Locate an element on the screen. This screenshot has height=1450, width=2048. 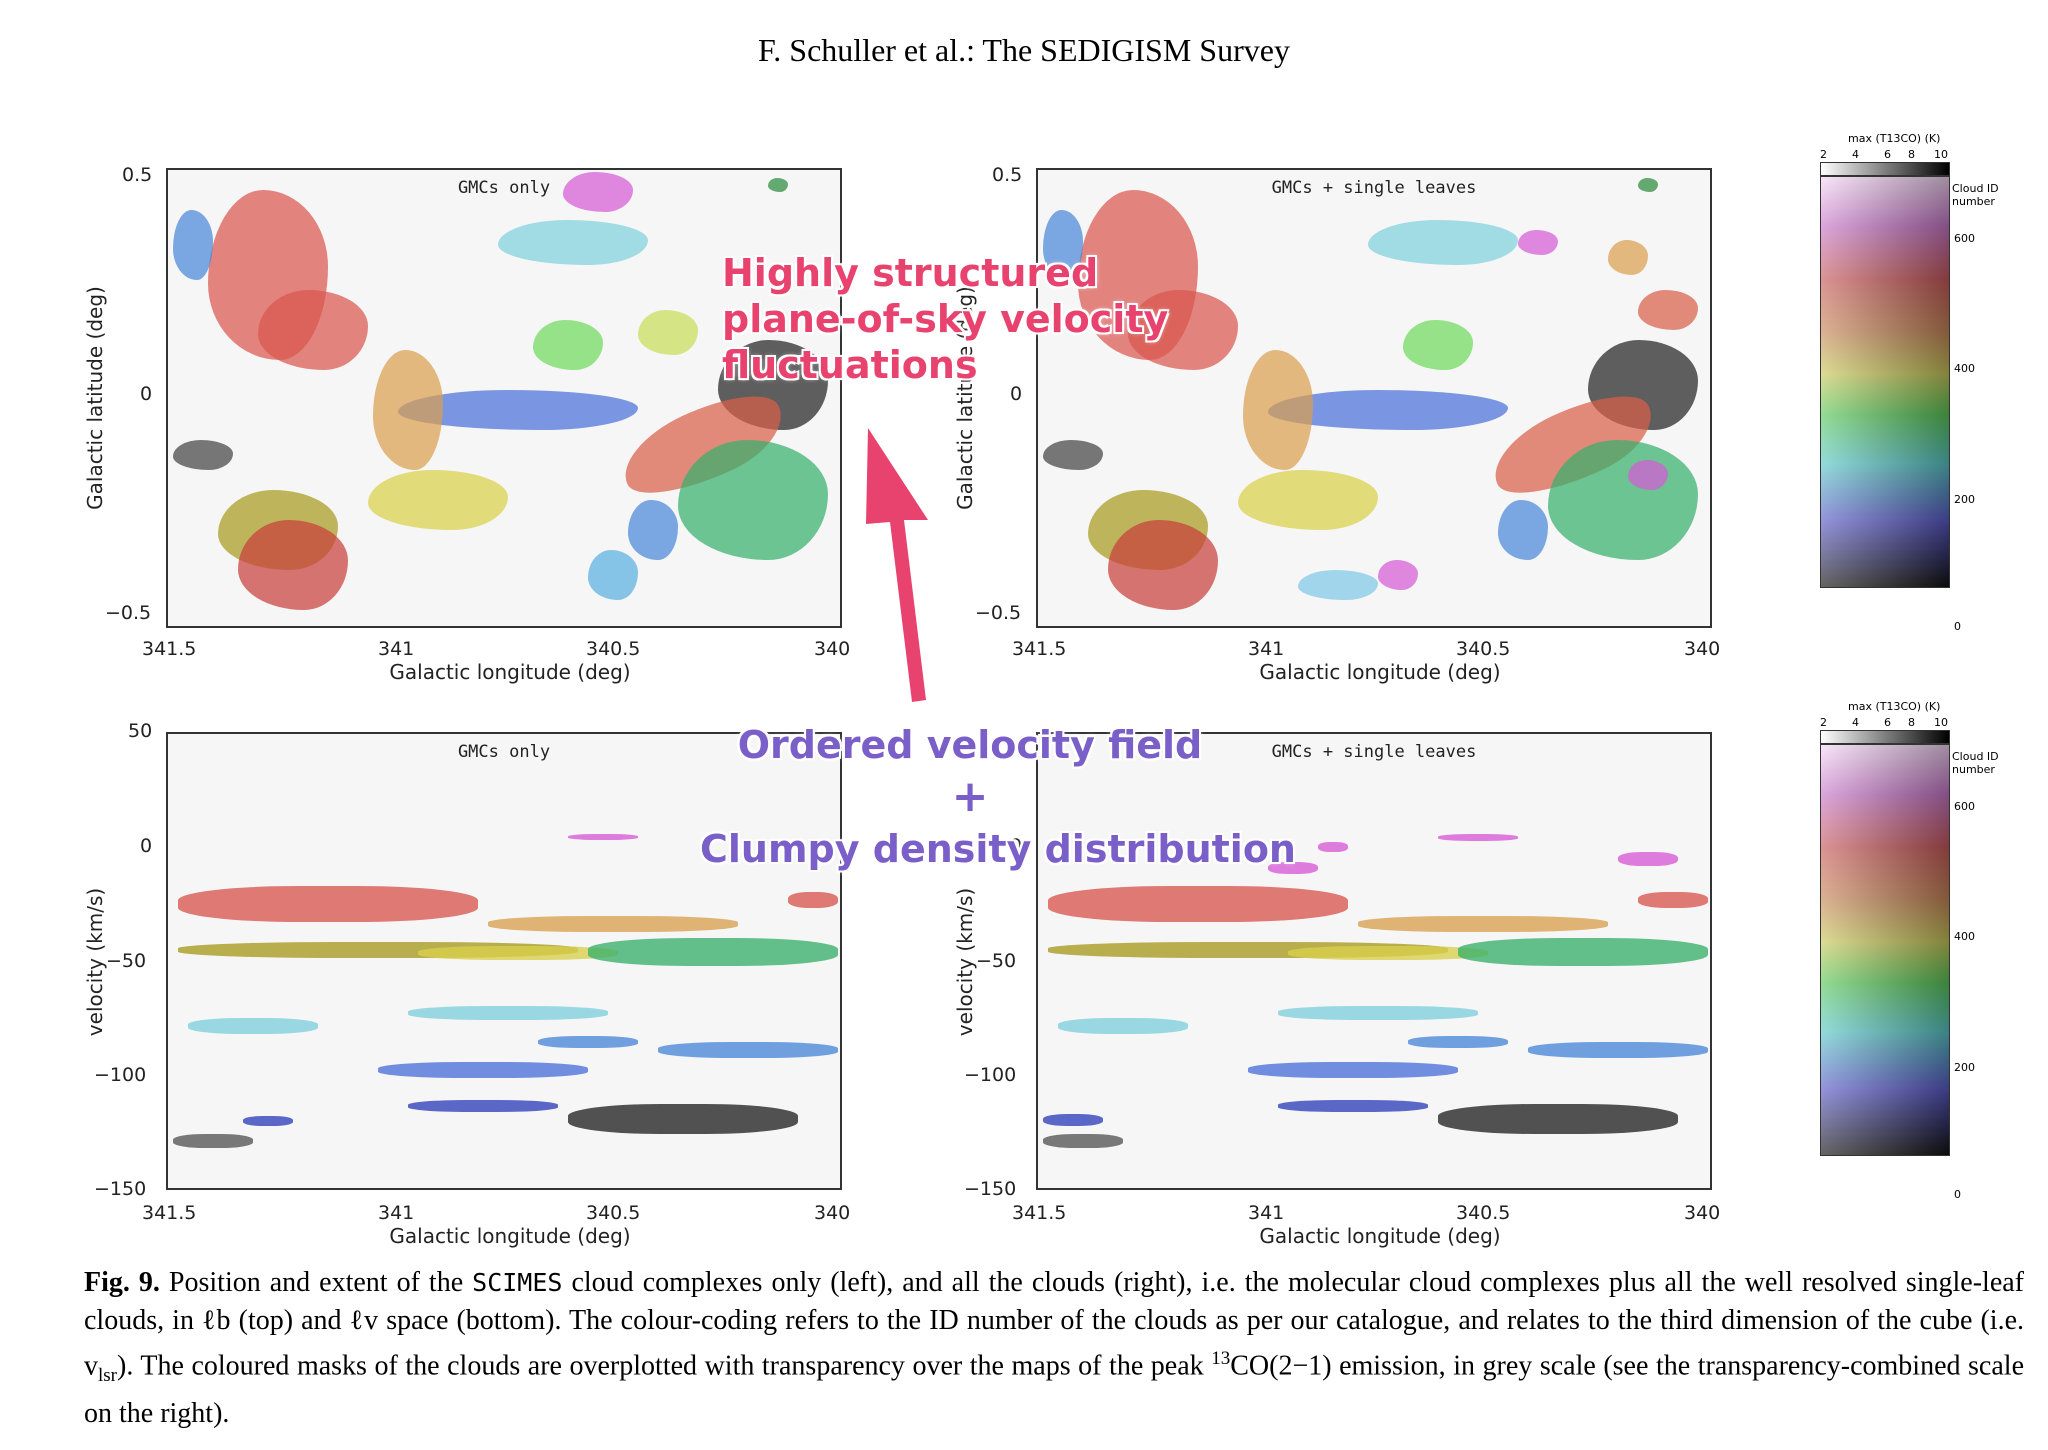
gray-scale-bar is located at coordinates (1885, 737).